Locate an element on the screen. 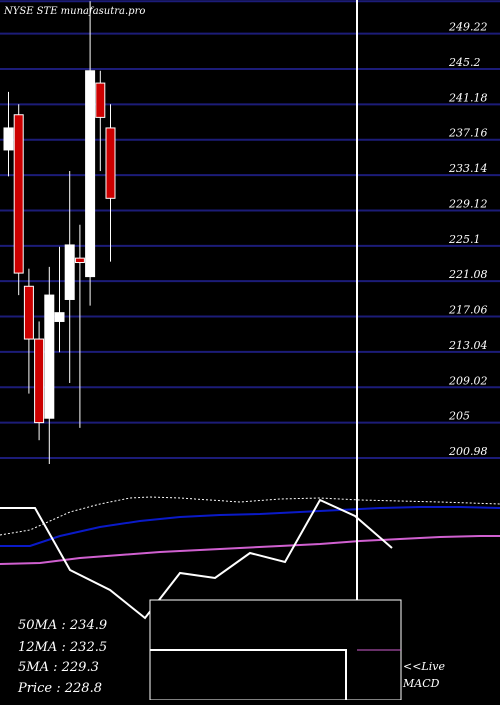  y-tick-label: 229.12 is located at coordinates (468, 203).